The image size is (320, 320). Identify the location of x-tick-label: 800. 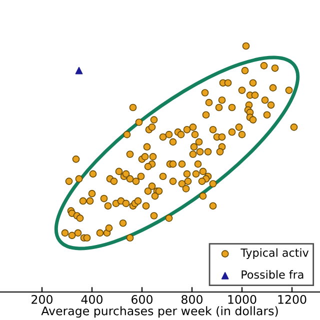
(192, 299).